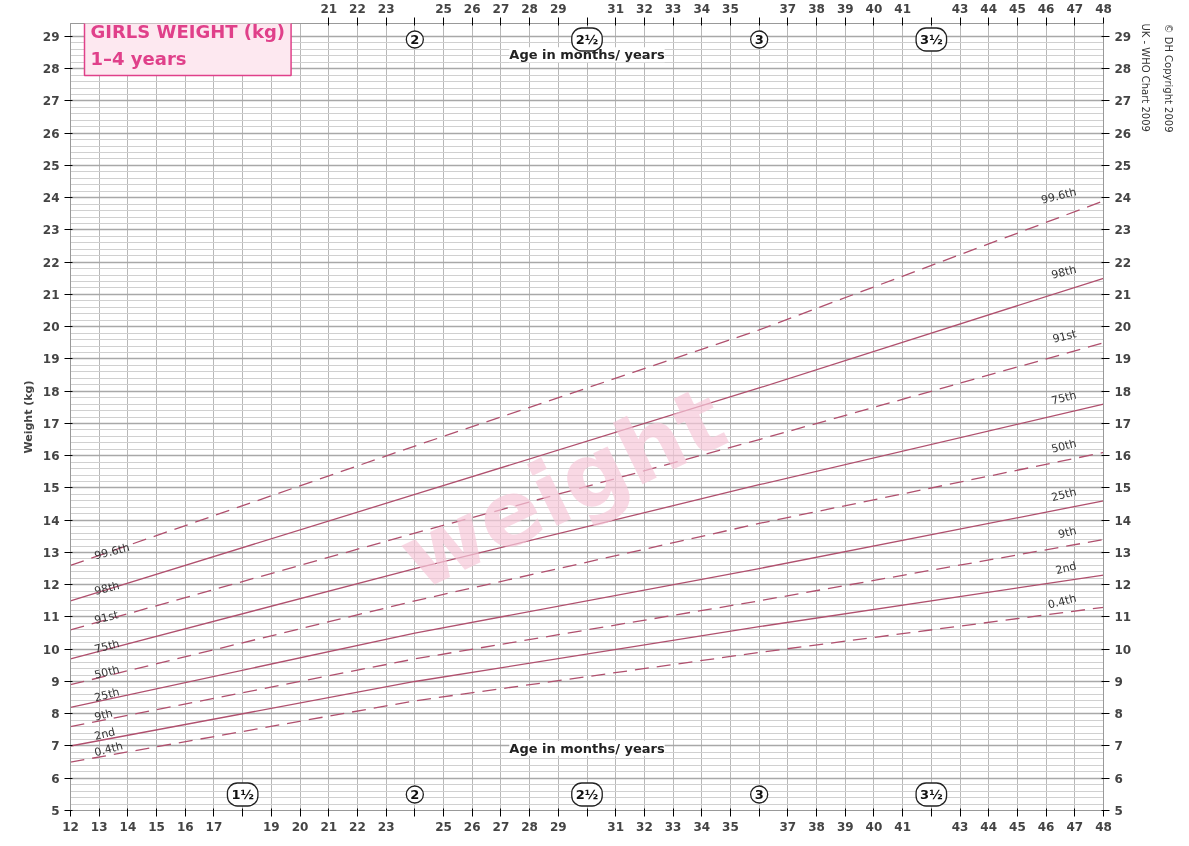 Image resolution: width=1189 pixels, height=846 pixels. What do you see at coordinates (1145, 77) in the screenshot?
I see `text: UK - WHO Chart 2009` at bounding box center [1145, 77].